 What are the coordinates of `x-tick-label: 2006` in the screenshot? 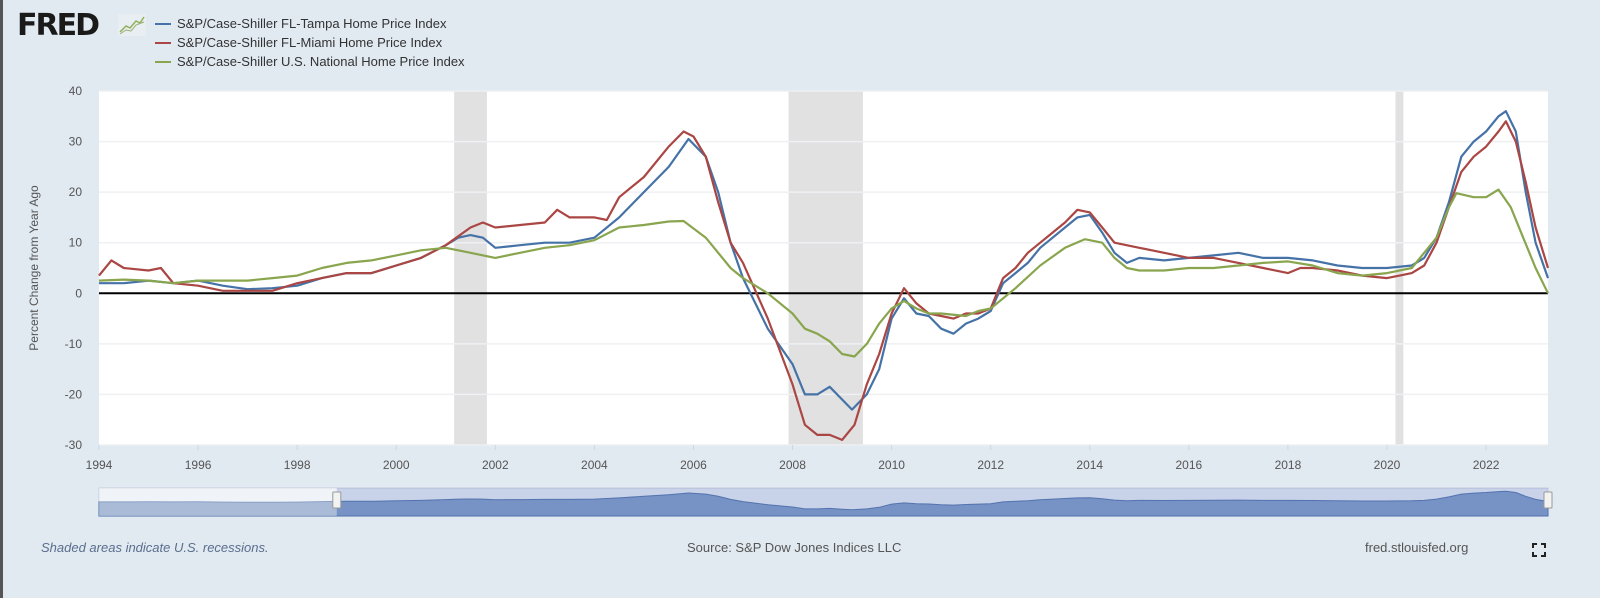 It's located at (693, 465).